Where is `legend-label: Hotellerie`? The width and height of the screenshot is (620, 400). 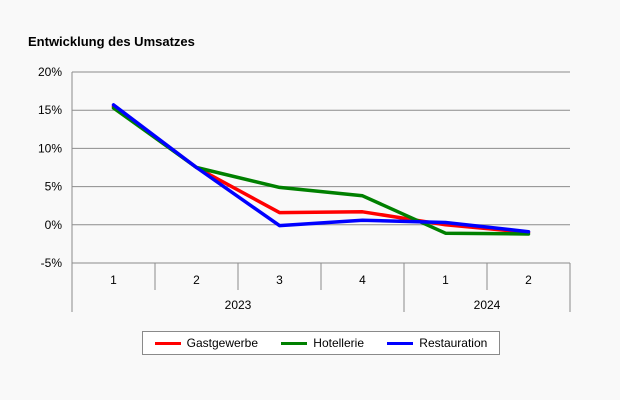
legend-label: Hotellerie is located at coordinates (338, 343).